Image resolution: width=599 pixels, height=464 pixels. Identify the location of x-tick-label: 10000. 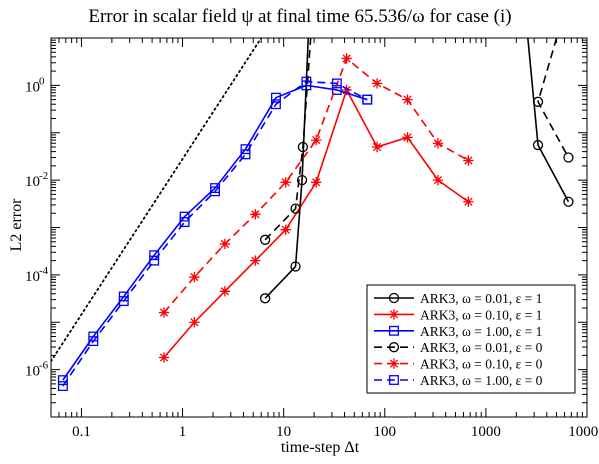
(583, 432).